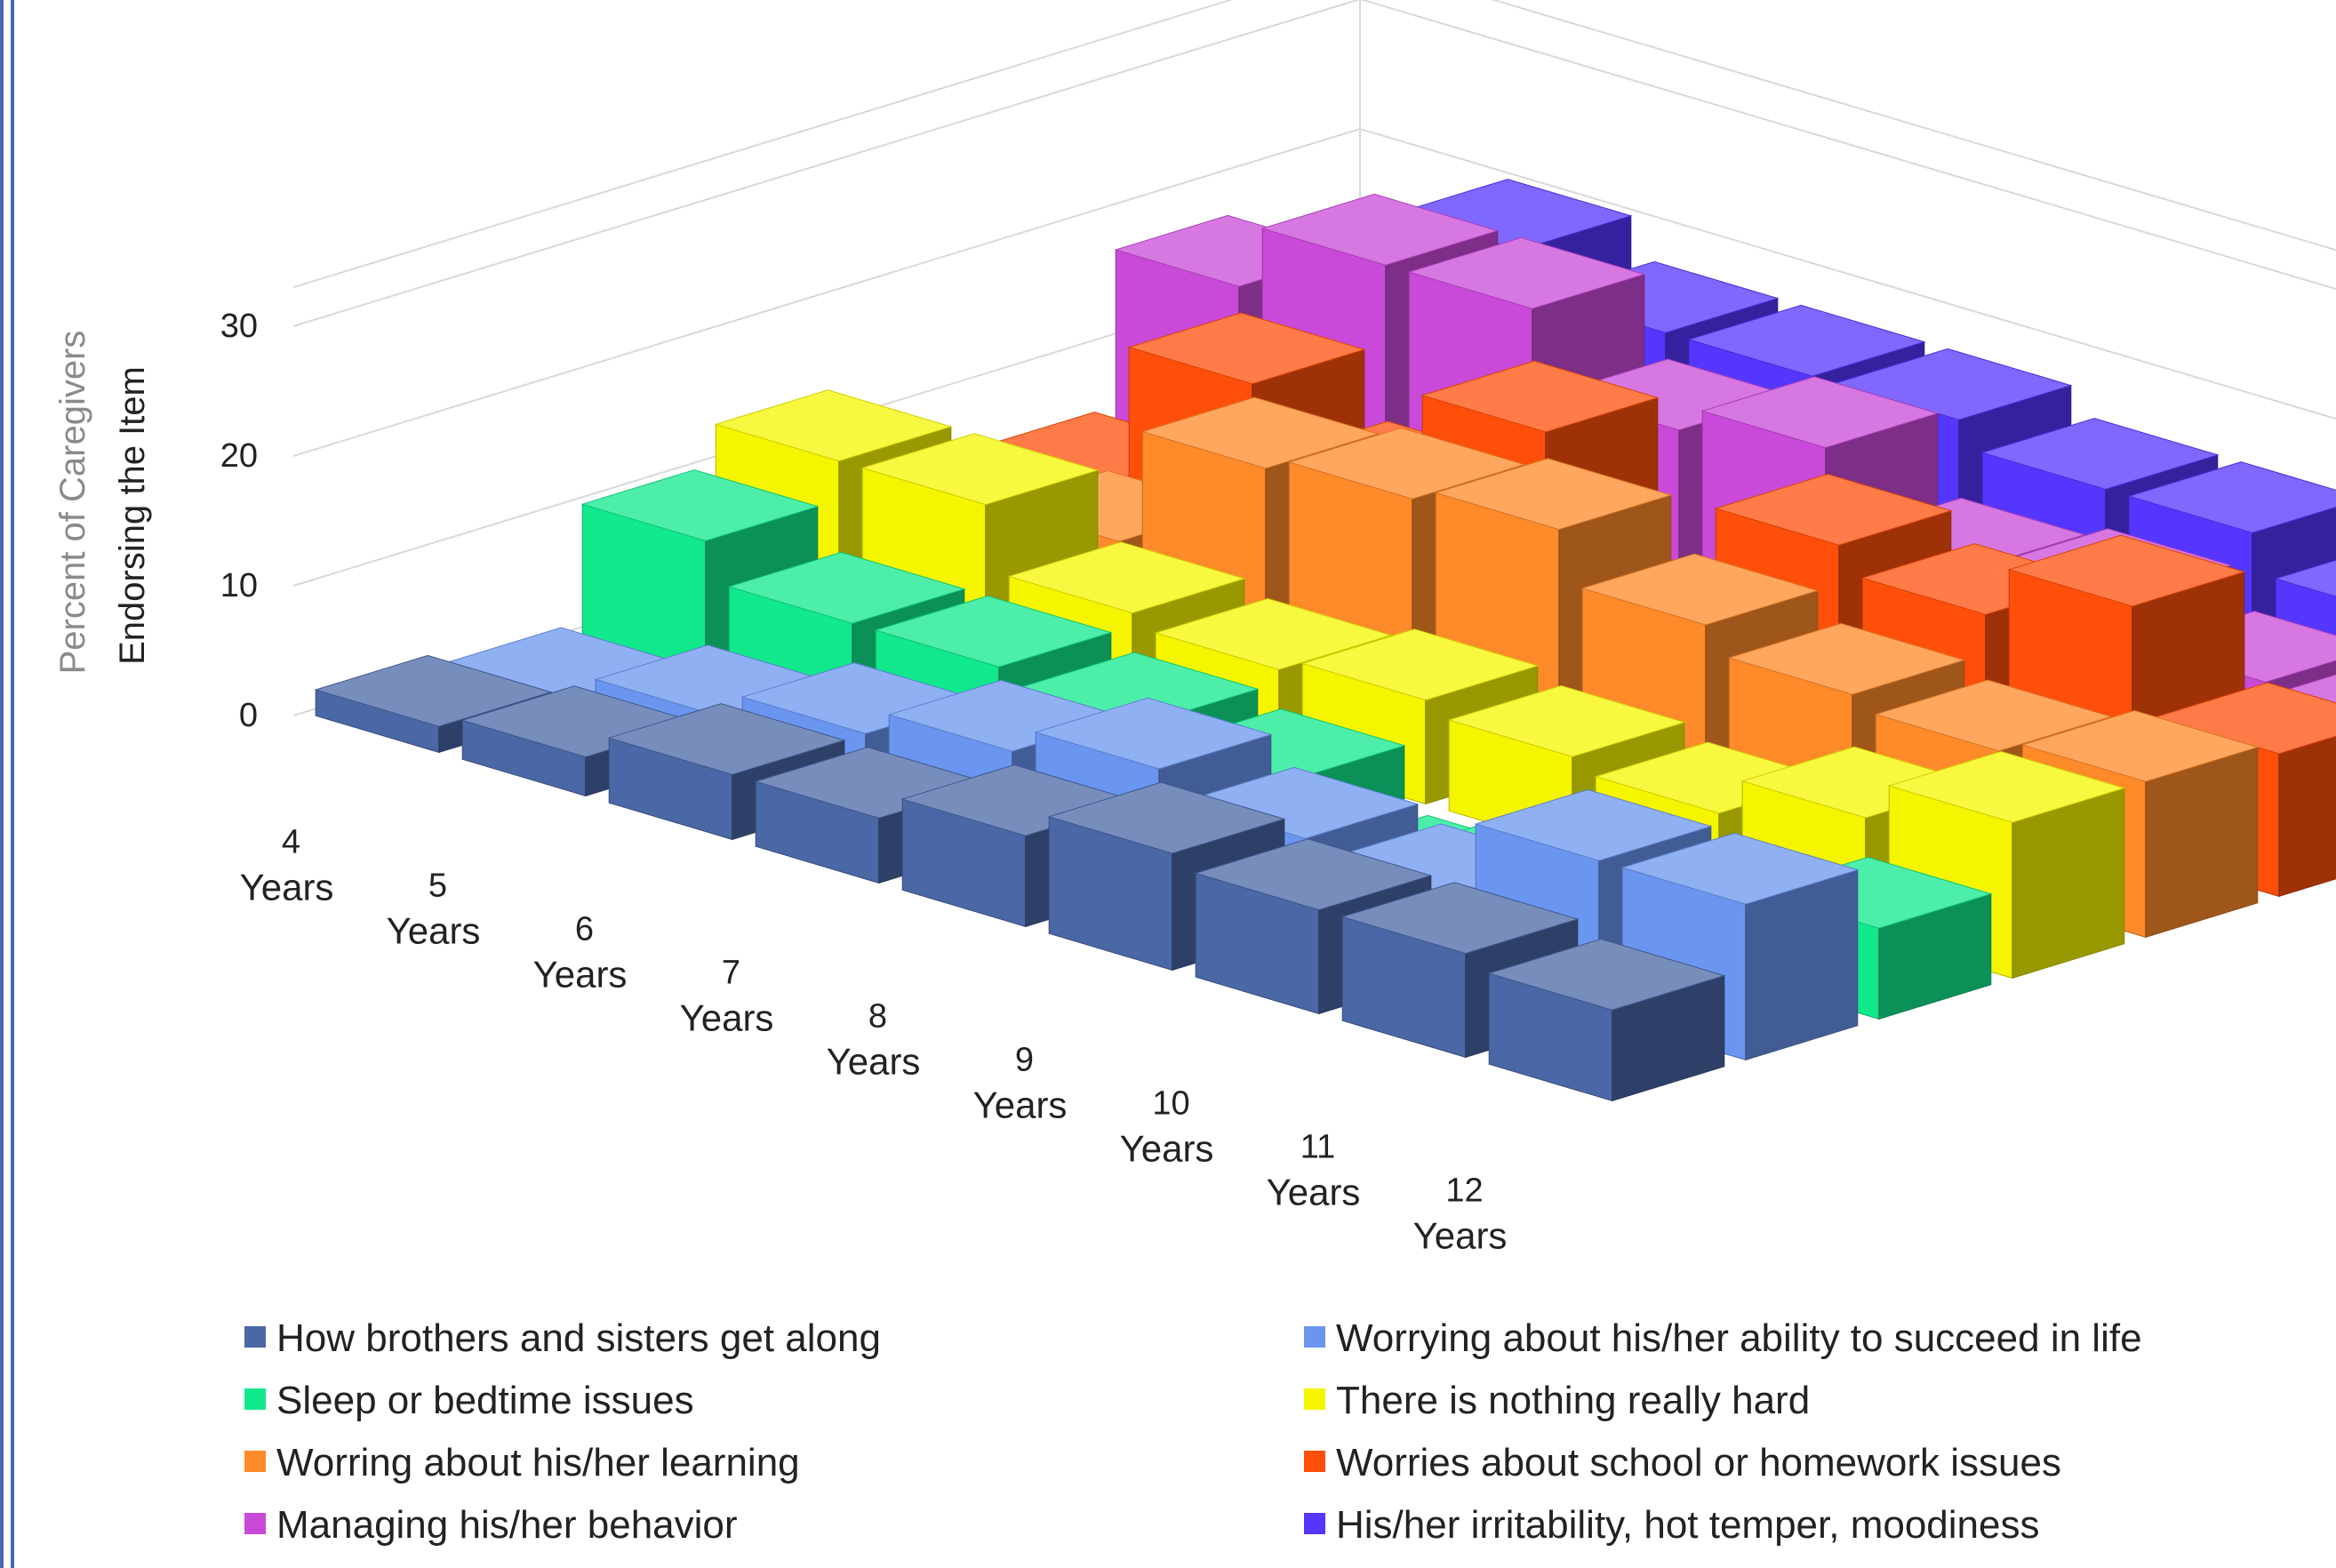 The height and width of the screenshot is (1568, 2336). Describe the element at coordinates (1167, 1149) in the screenshot. I see `x-tick-unit-10: Years` at that location.